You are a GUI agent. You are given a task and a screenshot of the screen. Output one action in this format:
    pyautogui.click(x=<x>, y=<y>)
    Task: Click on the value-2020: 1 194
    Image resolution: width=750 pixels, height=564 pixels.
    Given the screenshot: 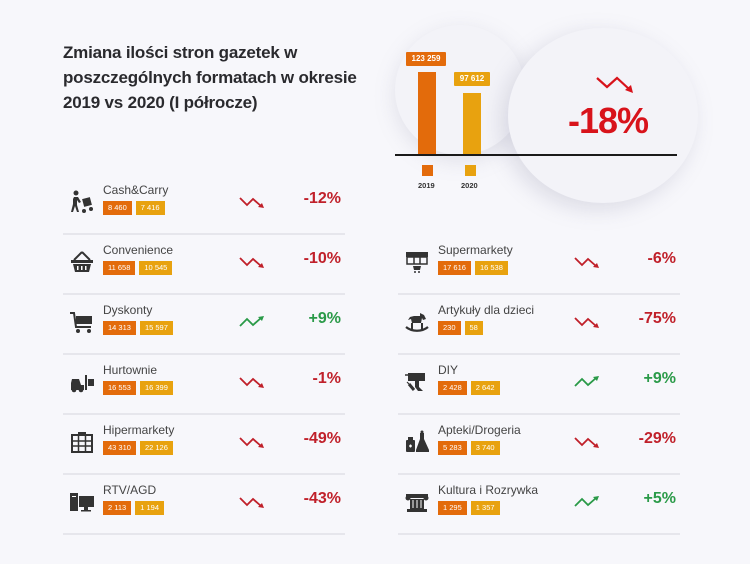 What is the action you would take?
    pyautogui.click(x=149, y=508)
    